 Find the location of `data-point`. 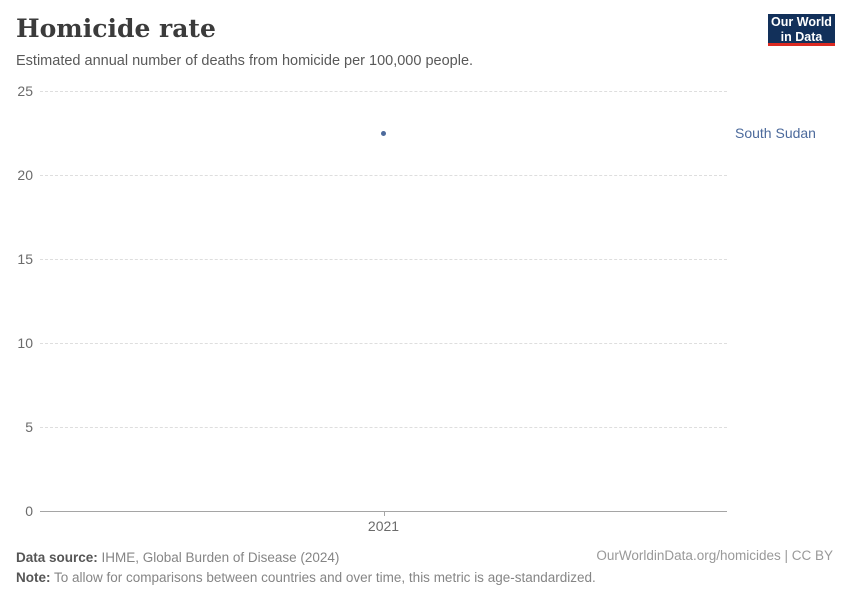

data-point is located at coordinates (383, 133).